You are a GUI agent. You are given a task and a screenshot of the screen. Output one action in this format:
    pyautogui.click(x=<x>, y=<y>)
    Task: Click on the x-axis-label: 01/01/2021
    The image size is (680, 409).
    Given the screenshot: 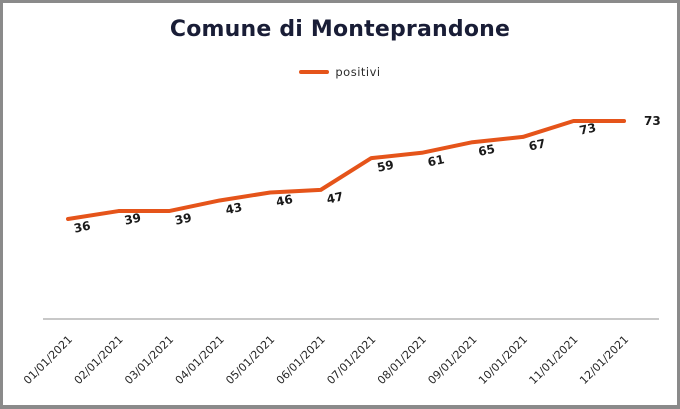 What is the action you would take?
    pyautogui.click(x=48, y=360)
    